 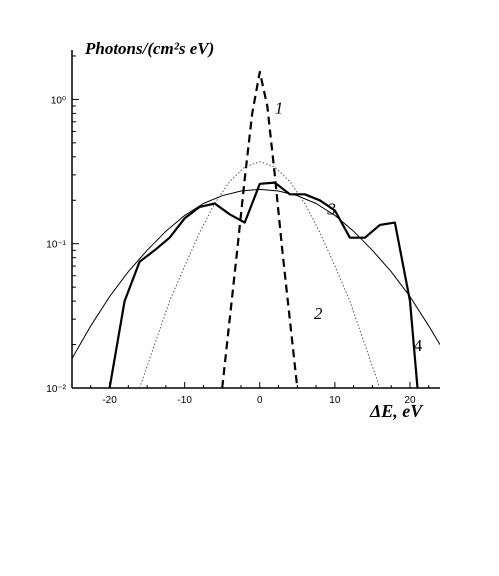 I want to click on curve-labels: 1 2 3 4, so click(x=349, y=226).